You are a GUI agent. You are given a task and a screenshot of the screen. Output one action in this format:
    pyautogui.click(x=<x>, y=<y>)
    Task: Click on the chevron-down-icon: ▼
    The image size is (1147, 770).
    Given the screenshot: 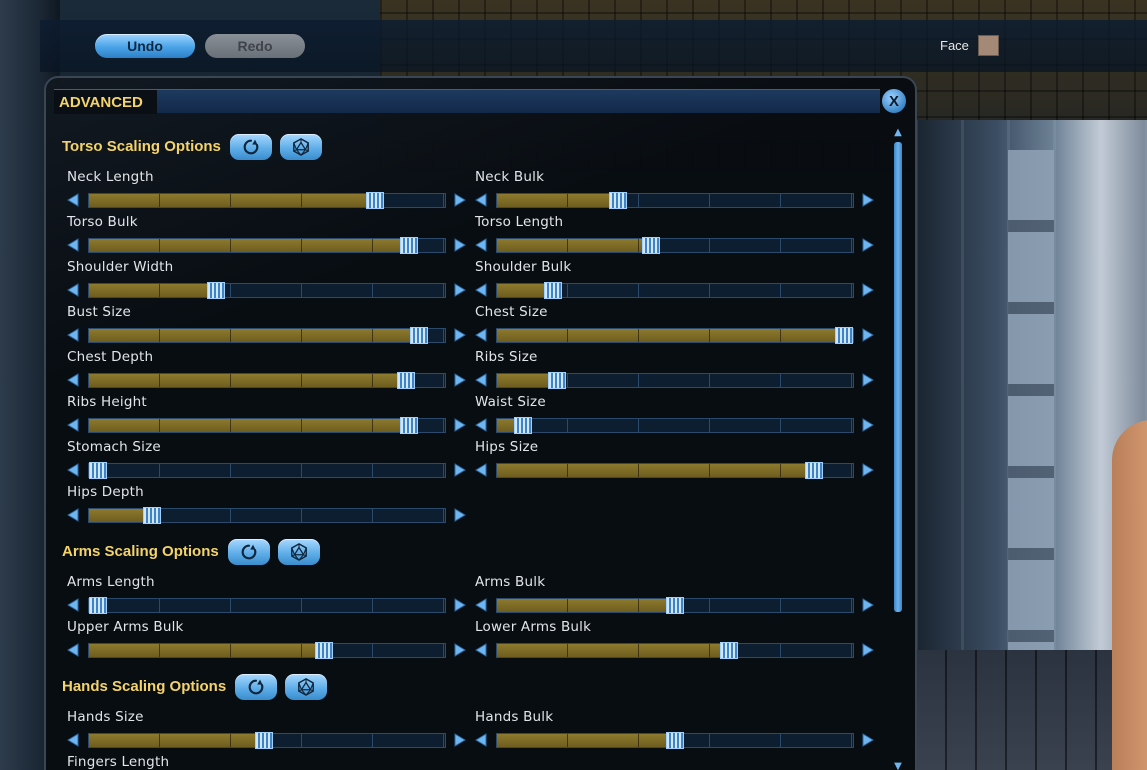 What is the action you would take?
    pyautogui.click(x=898, y=765)
    